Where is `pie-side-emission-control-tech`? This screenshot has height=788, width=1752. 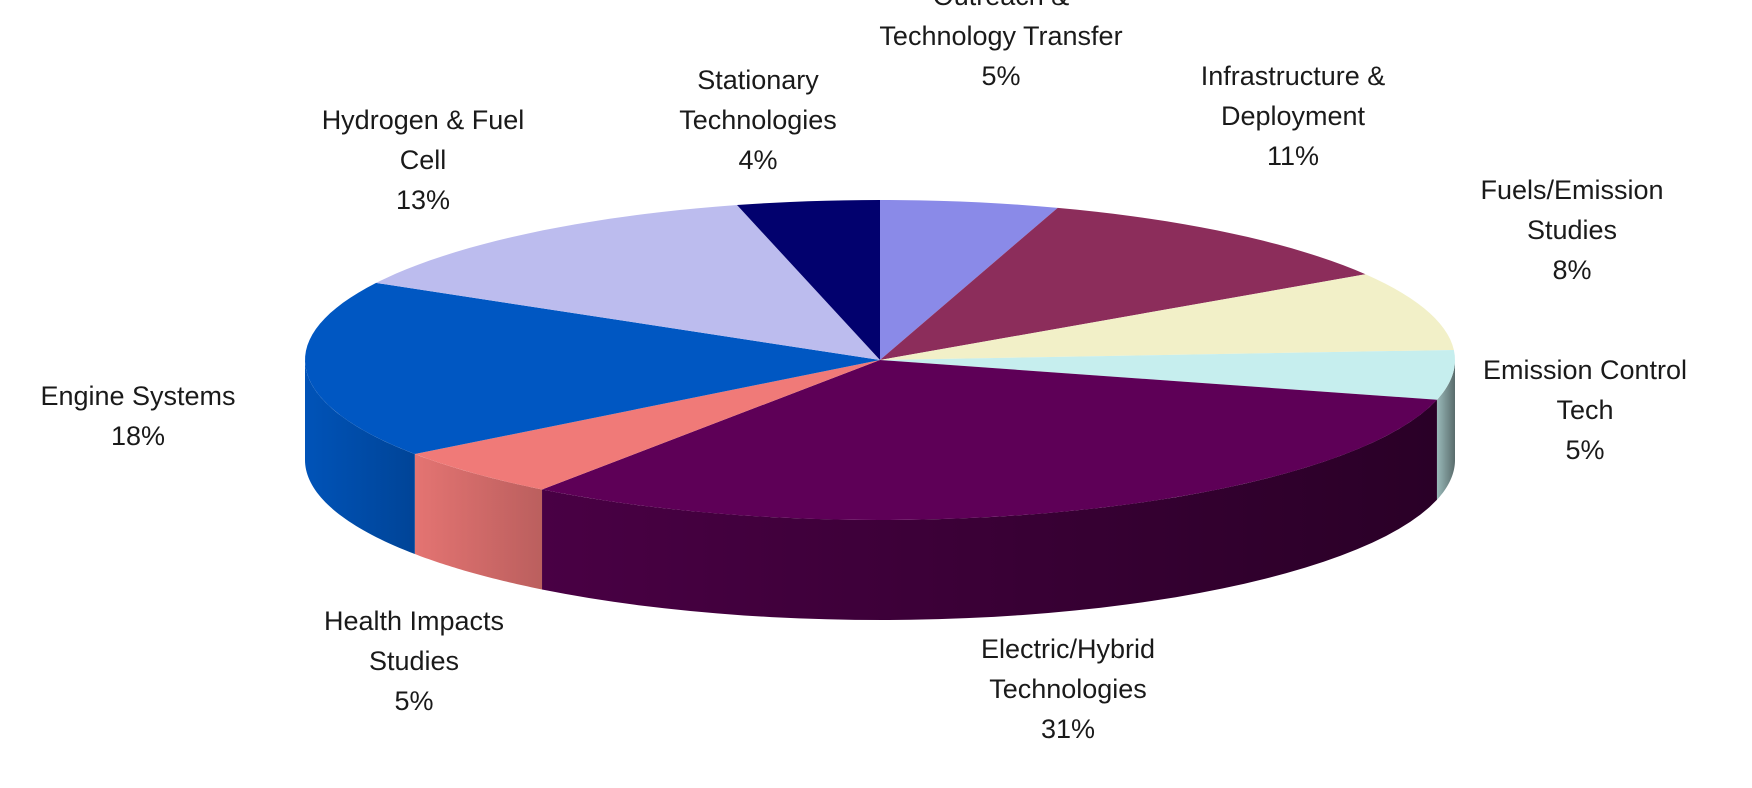 pie-side-emission-control-tech is located at coordinates (1445, 430).